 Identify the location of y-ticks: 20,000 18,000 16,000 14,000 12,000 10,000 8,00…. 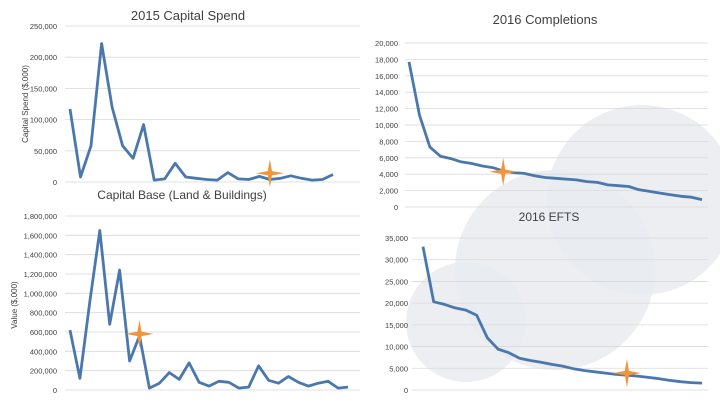
(386, 125).